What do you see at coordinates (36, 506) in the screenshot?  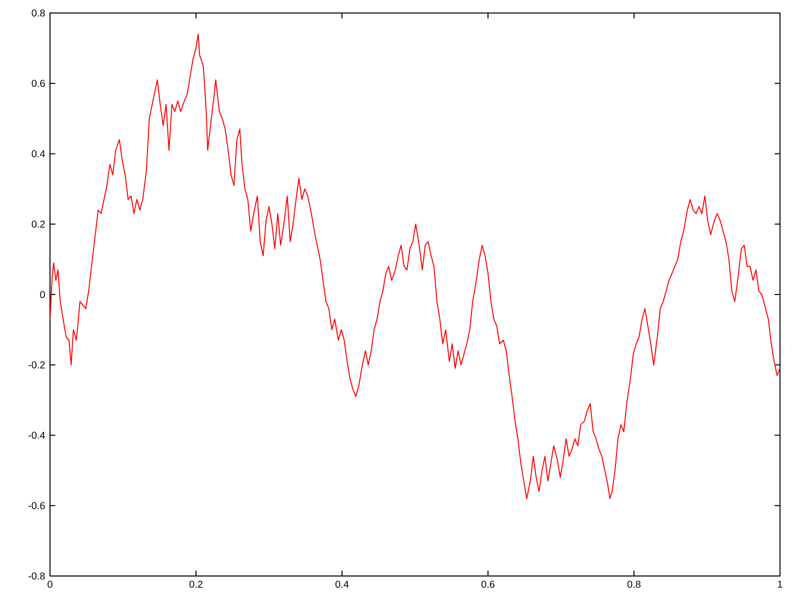 I see `y-tick-label: -0.6` at bounding box center [36, 506].